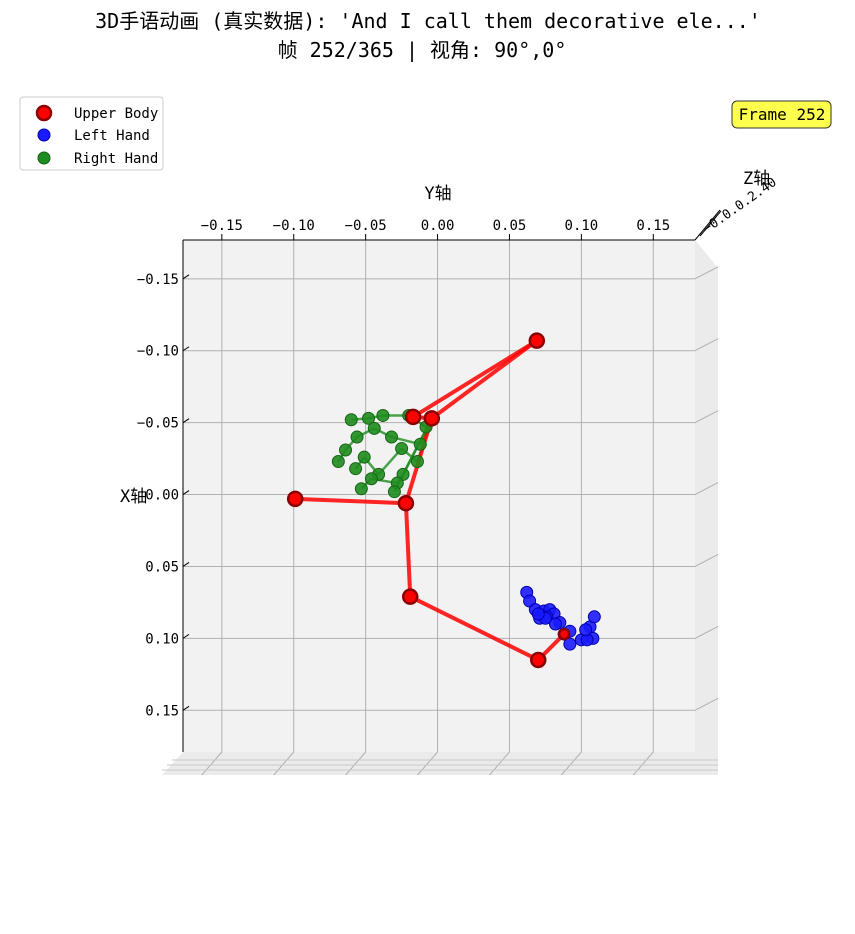 The image size is (855, 934). I want to click on x-tick-label: 0.15, so click(162, 711).